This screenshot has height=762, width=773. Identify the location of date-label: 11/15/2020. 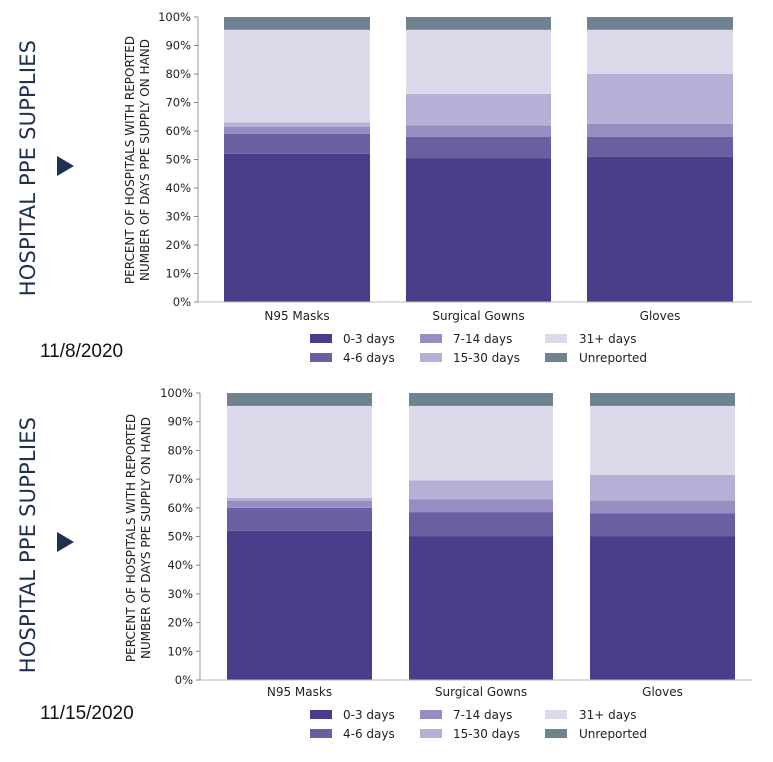
(87, 713).